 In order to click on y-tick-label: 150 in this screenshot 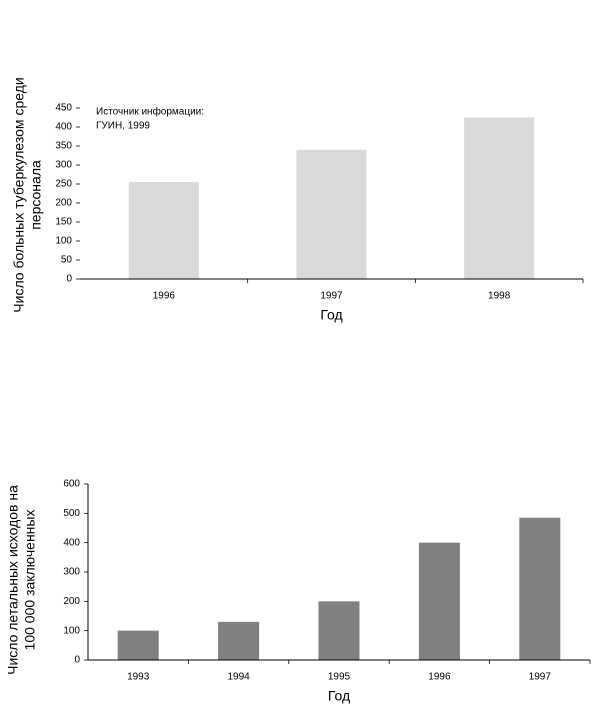, I will do `click(63, 222)`.